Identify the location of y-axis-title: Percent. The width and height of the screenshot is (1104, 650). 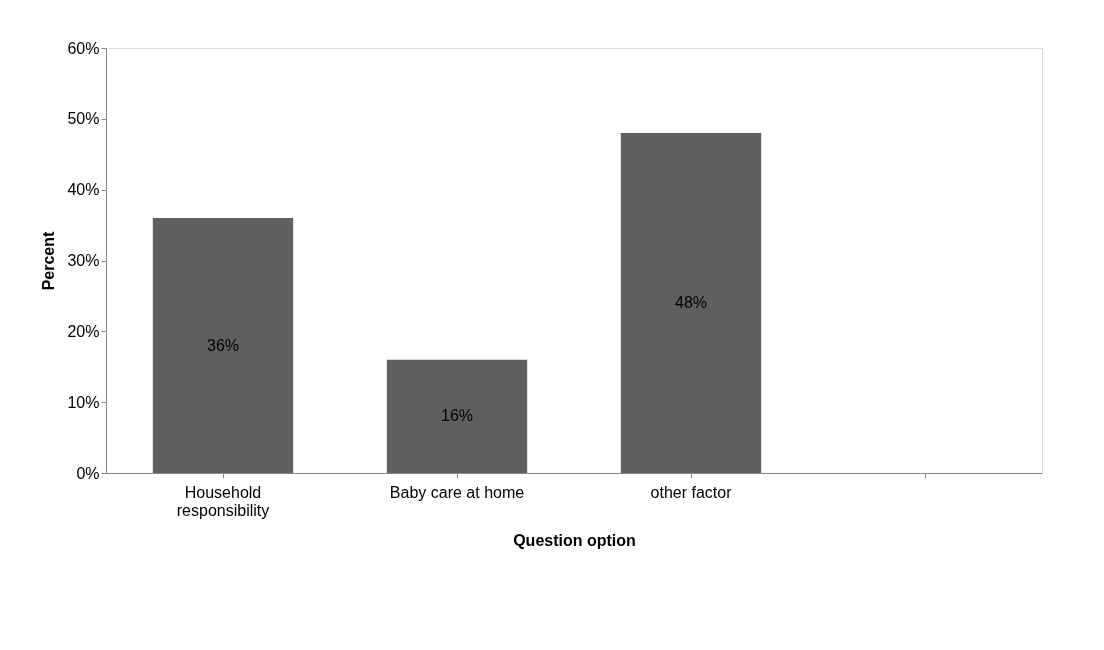
(49, 260).